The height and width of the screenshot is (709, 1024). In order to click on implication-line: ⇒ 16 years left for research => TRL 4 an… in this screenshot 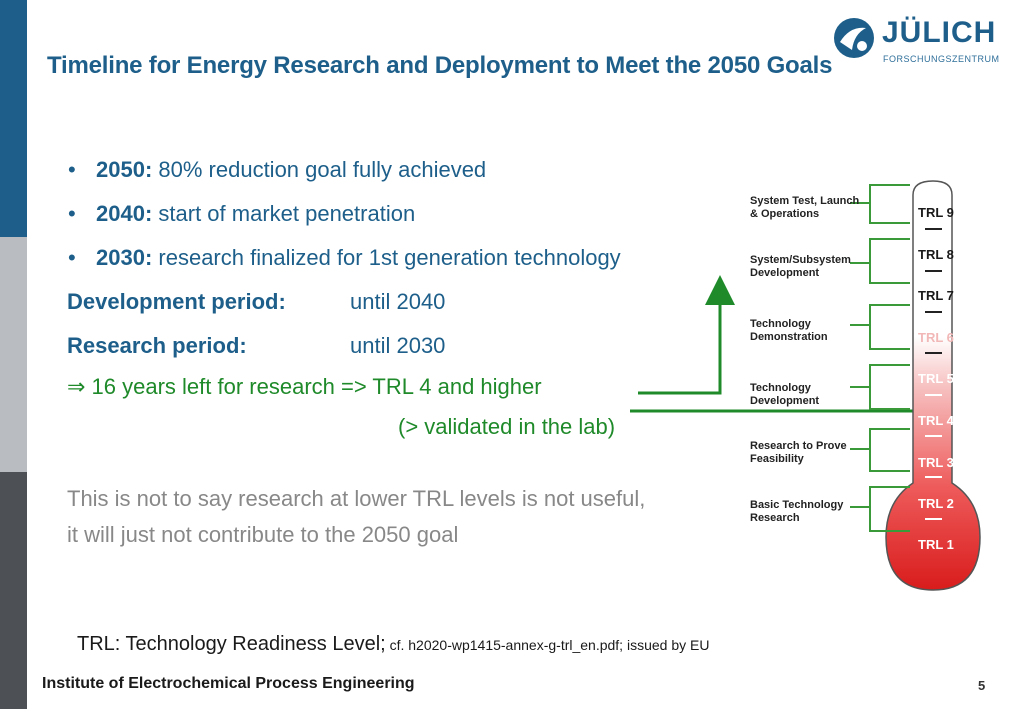, I will do `click(304, 387)`.